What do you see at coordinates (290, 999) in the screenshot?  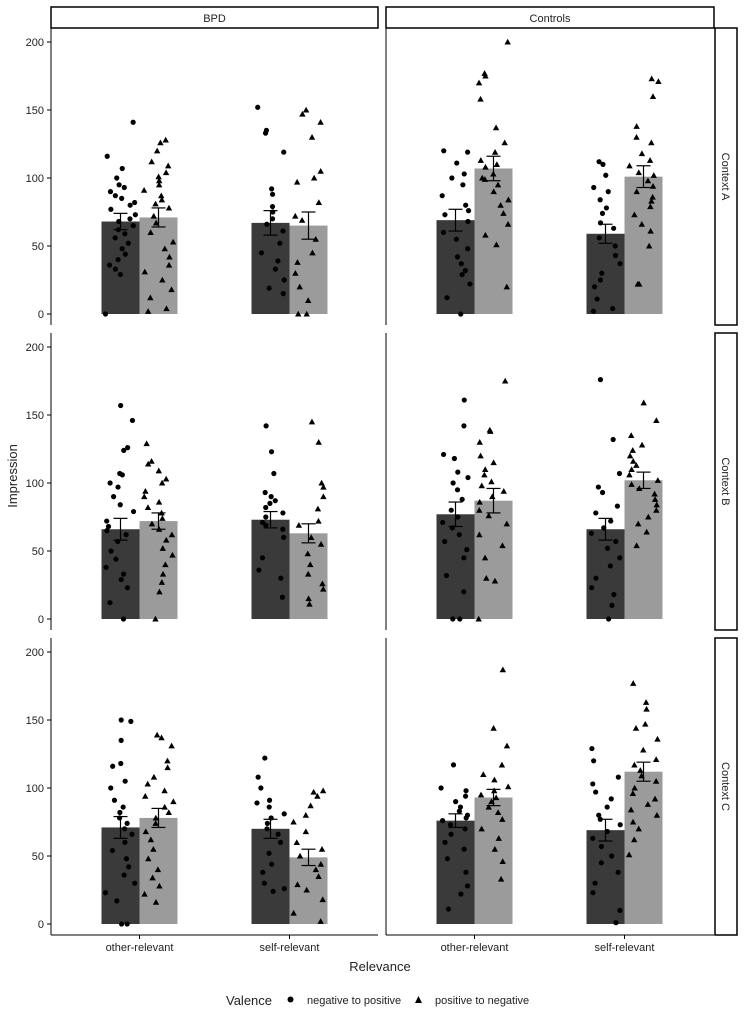 I see `legend-circle-icon` at bounding box center [290, 999].